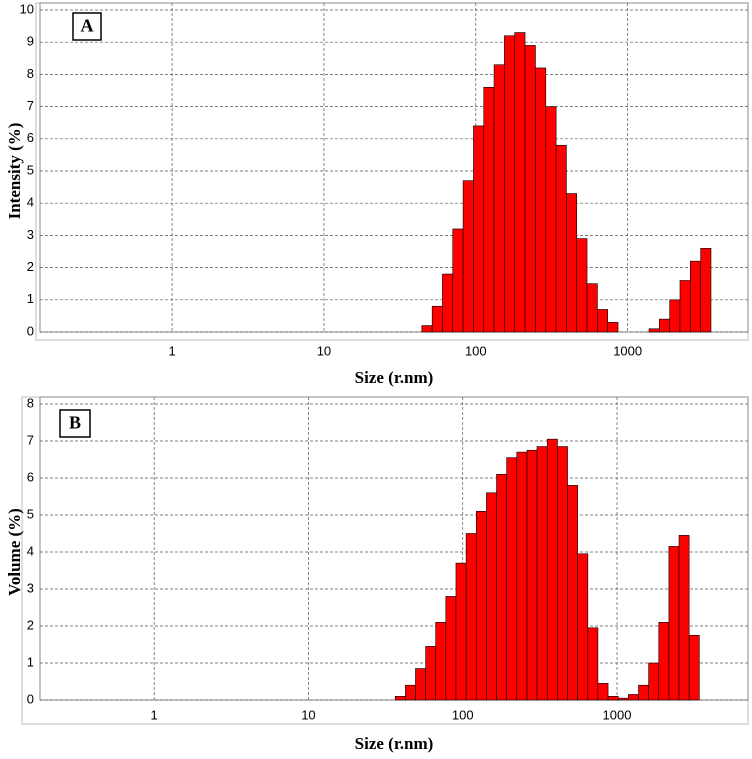 The height and width of the screenshot is (759, 752). I want to click on y-tick-label: 10, so click(27, 8).